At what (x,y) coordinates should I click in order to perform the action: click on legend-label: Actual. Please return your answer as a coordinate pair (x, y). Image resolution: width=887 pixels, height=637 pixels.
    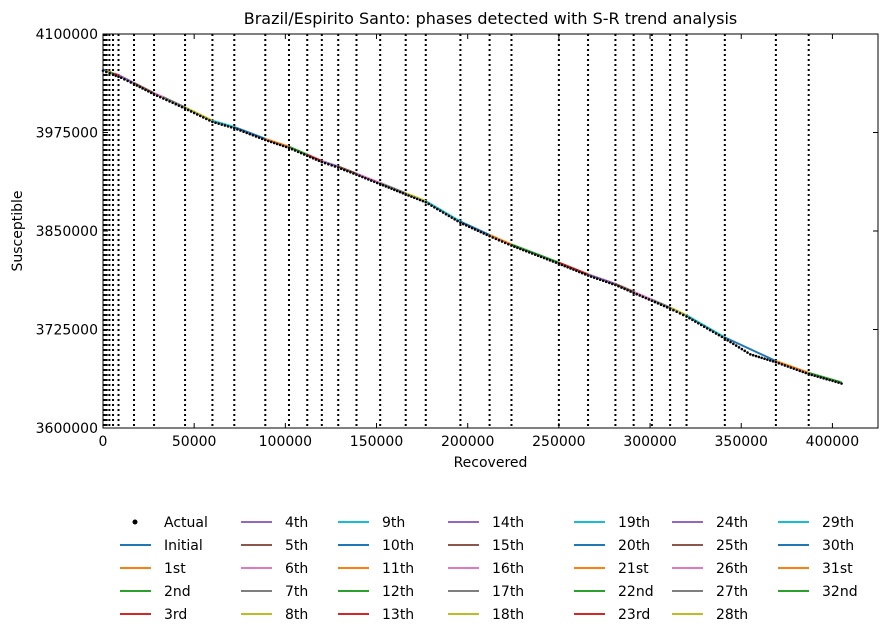
    Looking at the image, I should click on (186, 523).